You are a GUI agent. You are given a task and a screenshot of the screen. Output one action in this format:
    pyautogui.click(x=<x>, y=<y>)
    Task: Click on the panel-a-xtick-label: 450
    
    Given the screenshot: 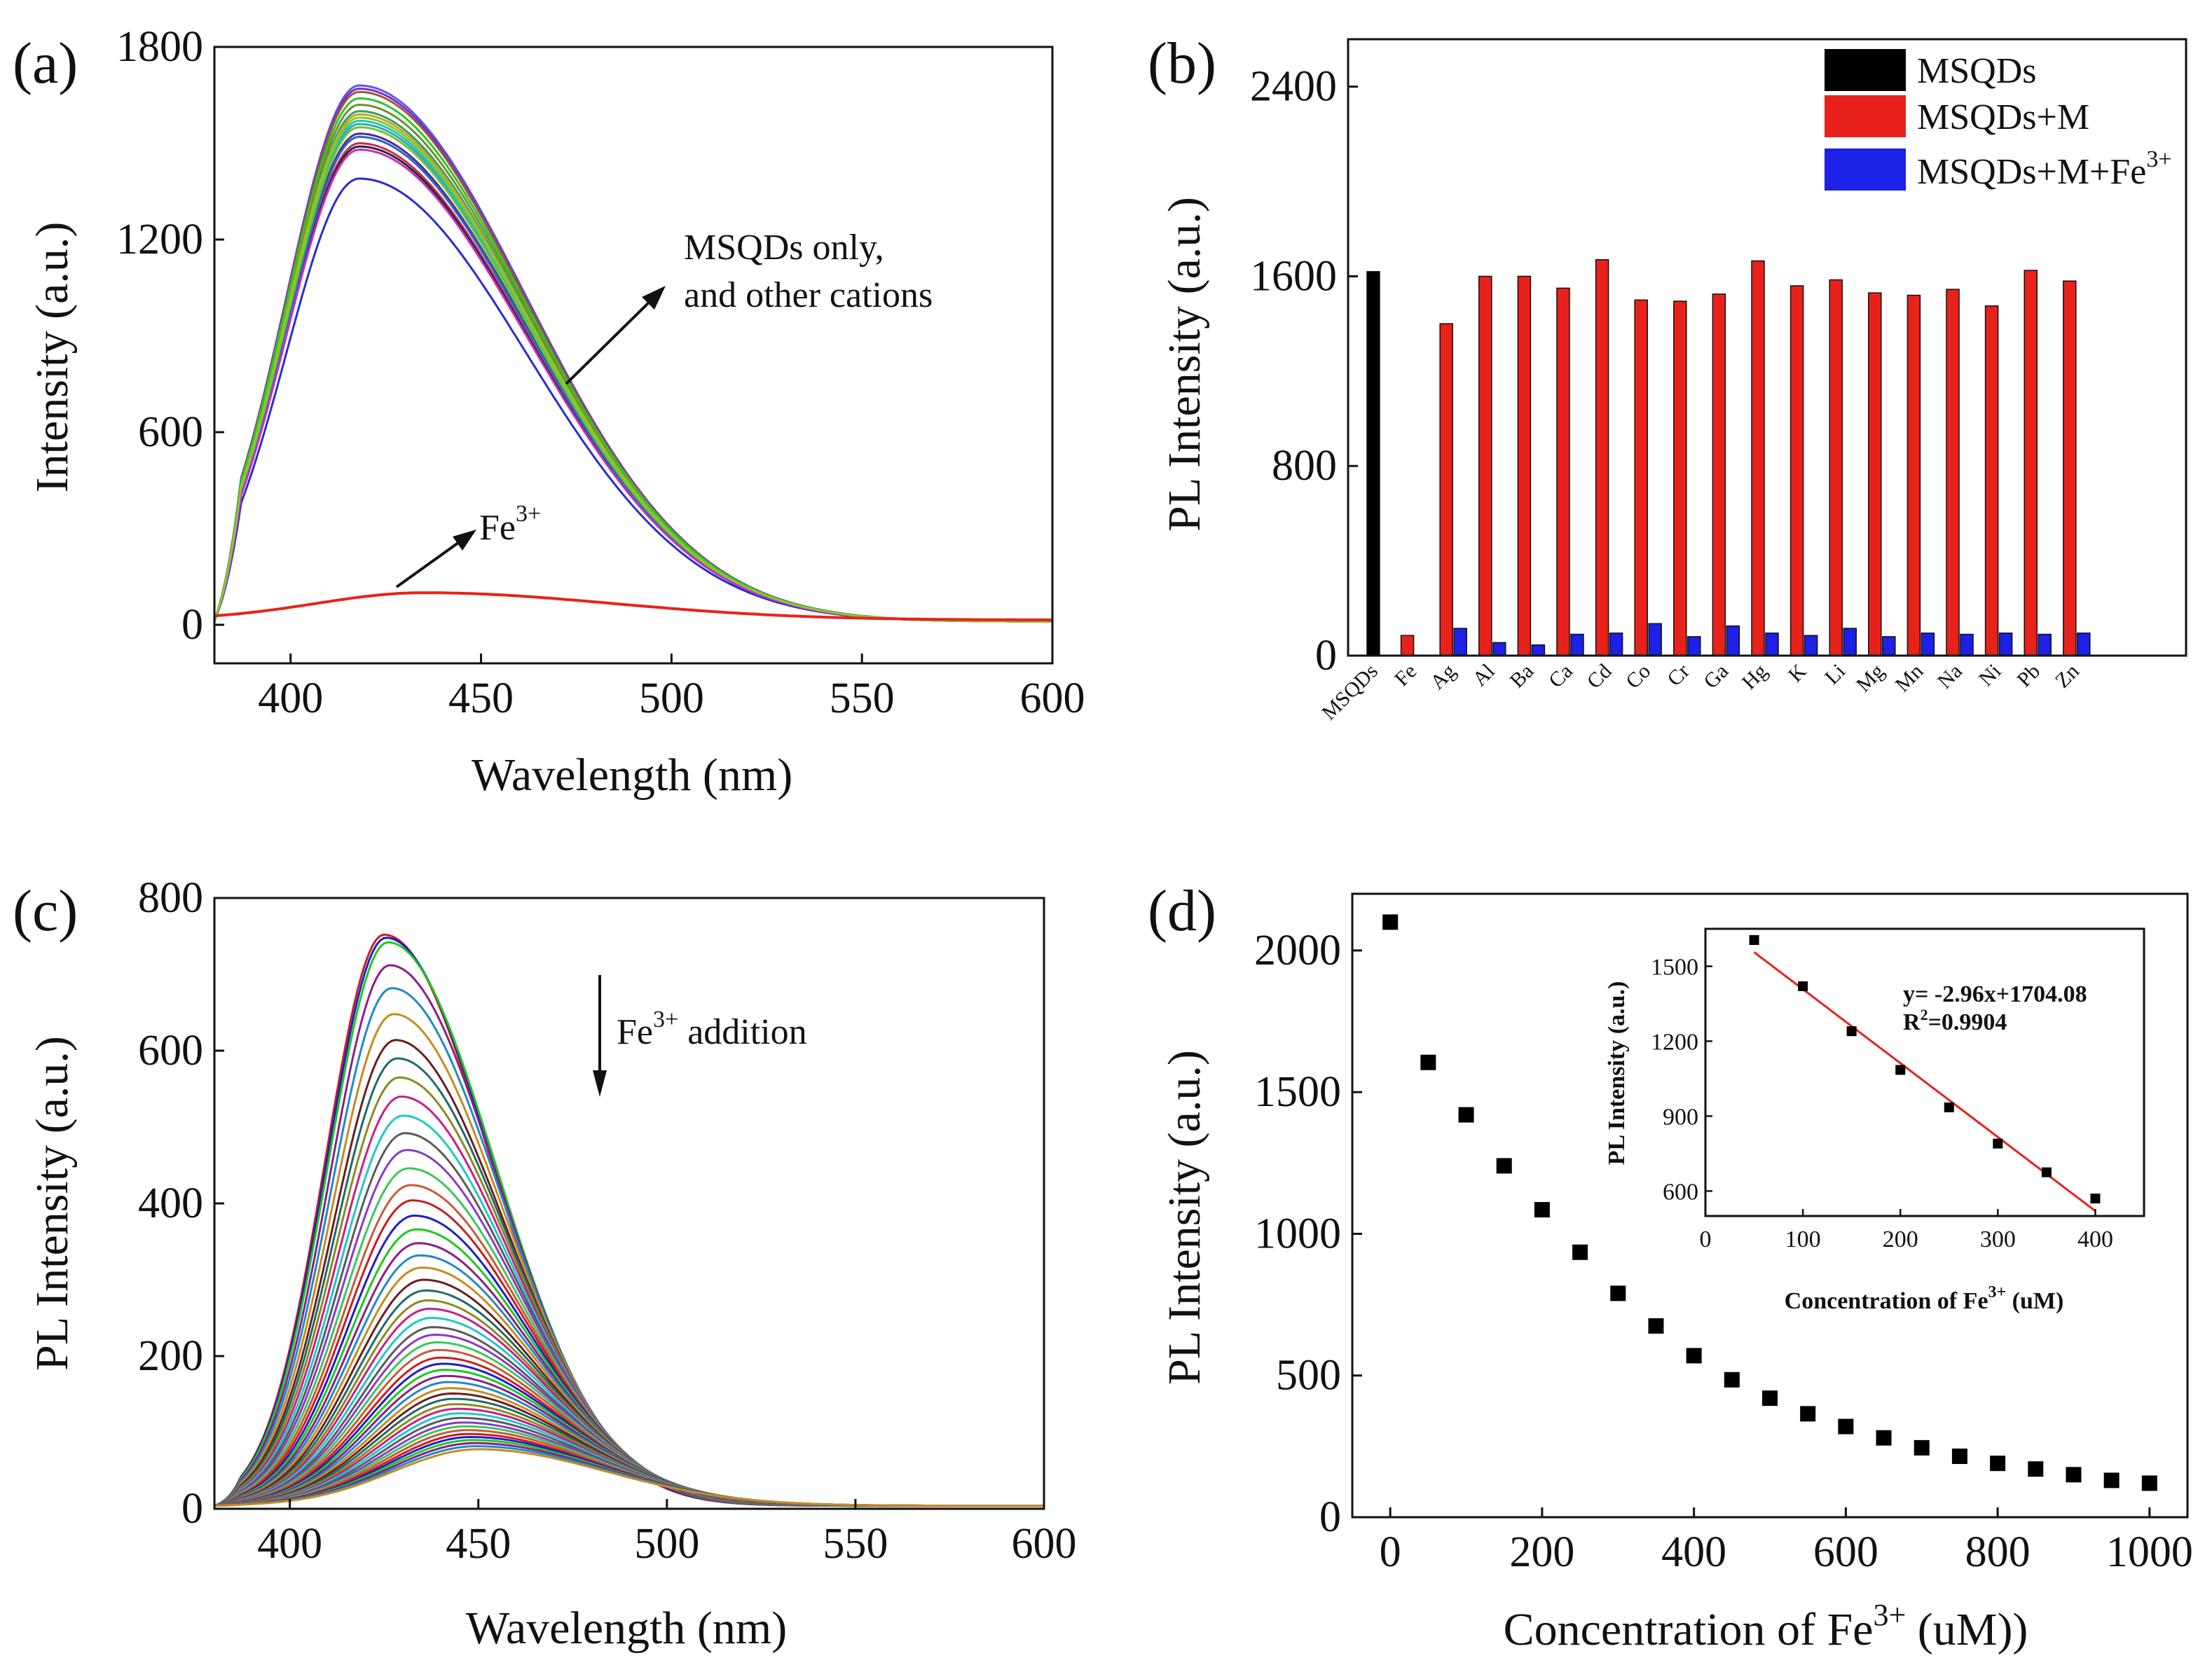 What is the action you would take?
    pyautogui.click(x=481, y=698)
    